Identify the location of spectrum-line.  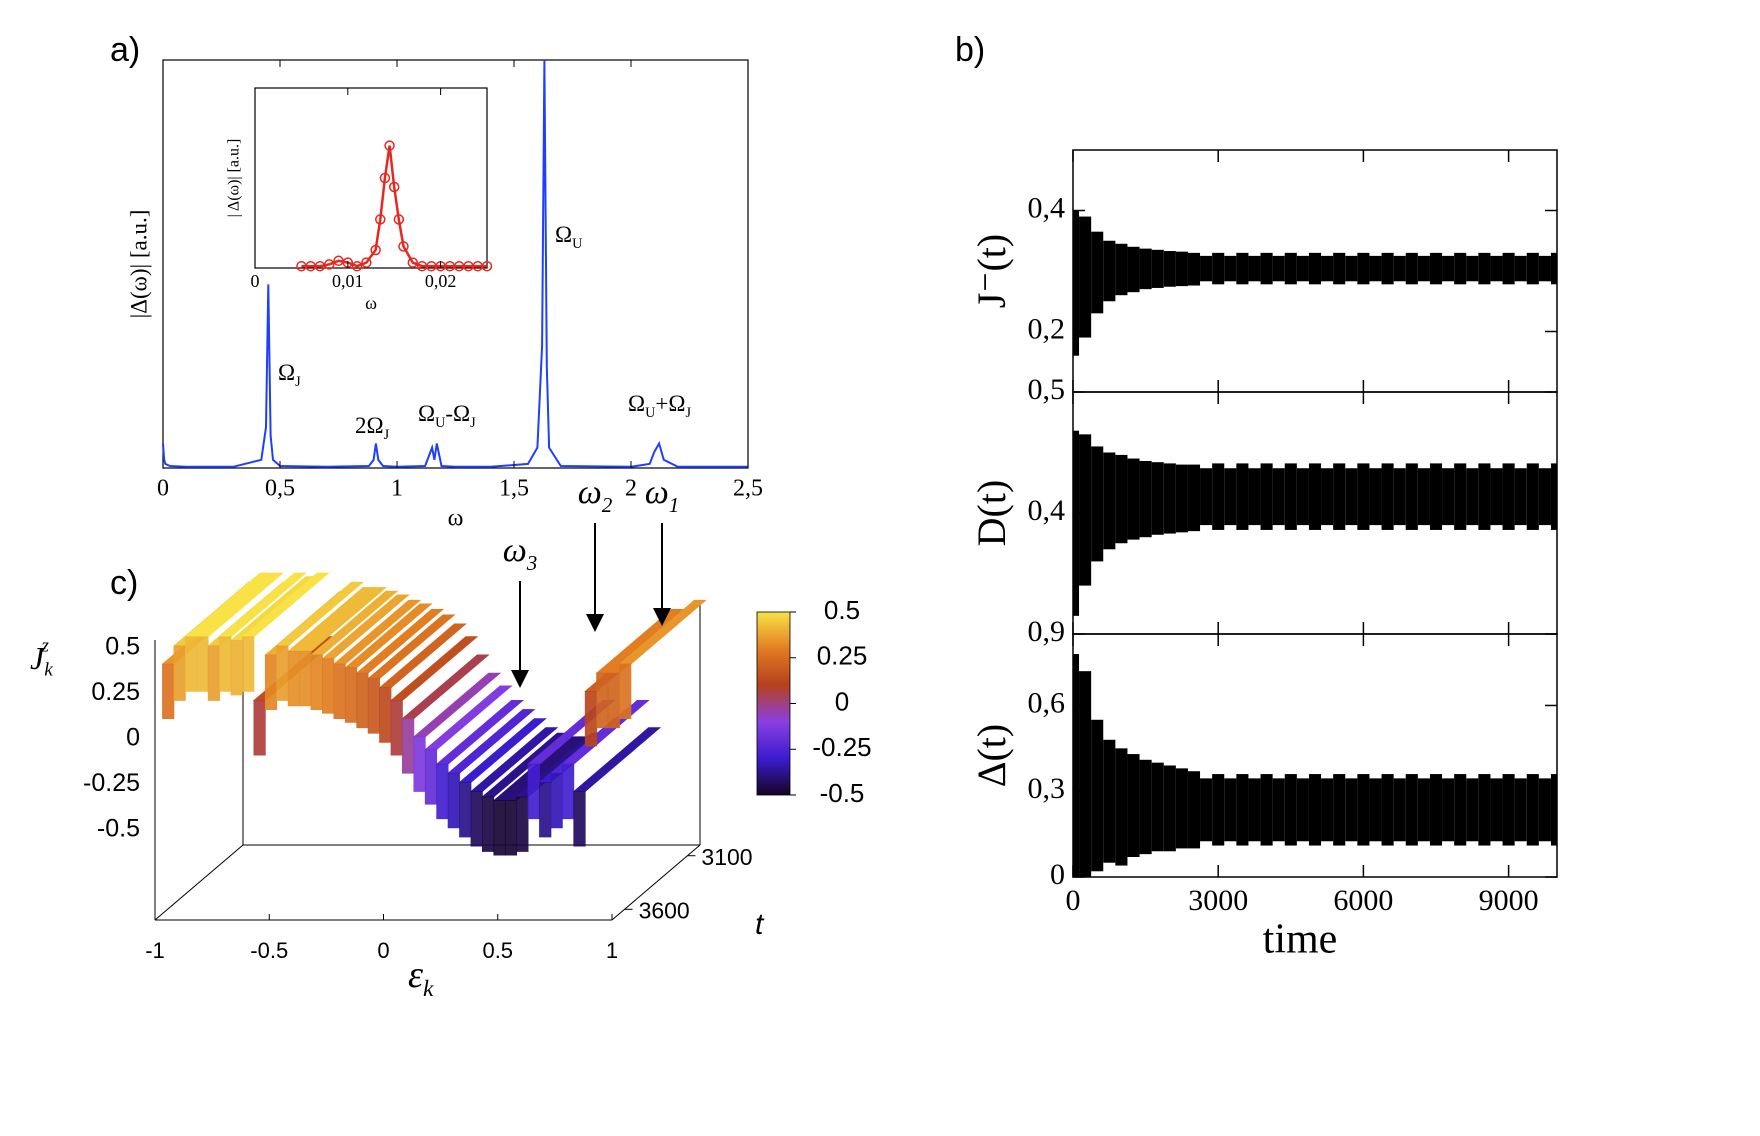
(455, 263).